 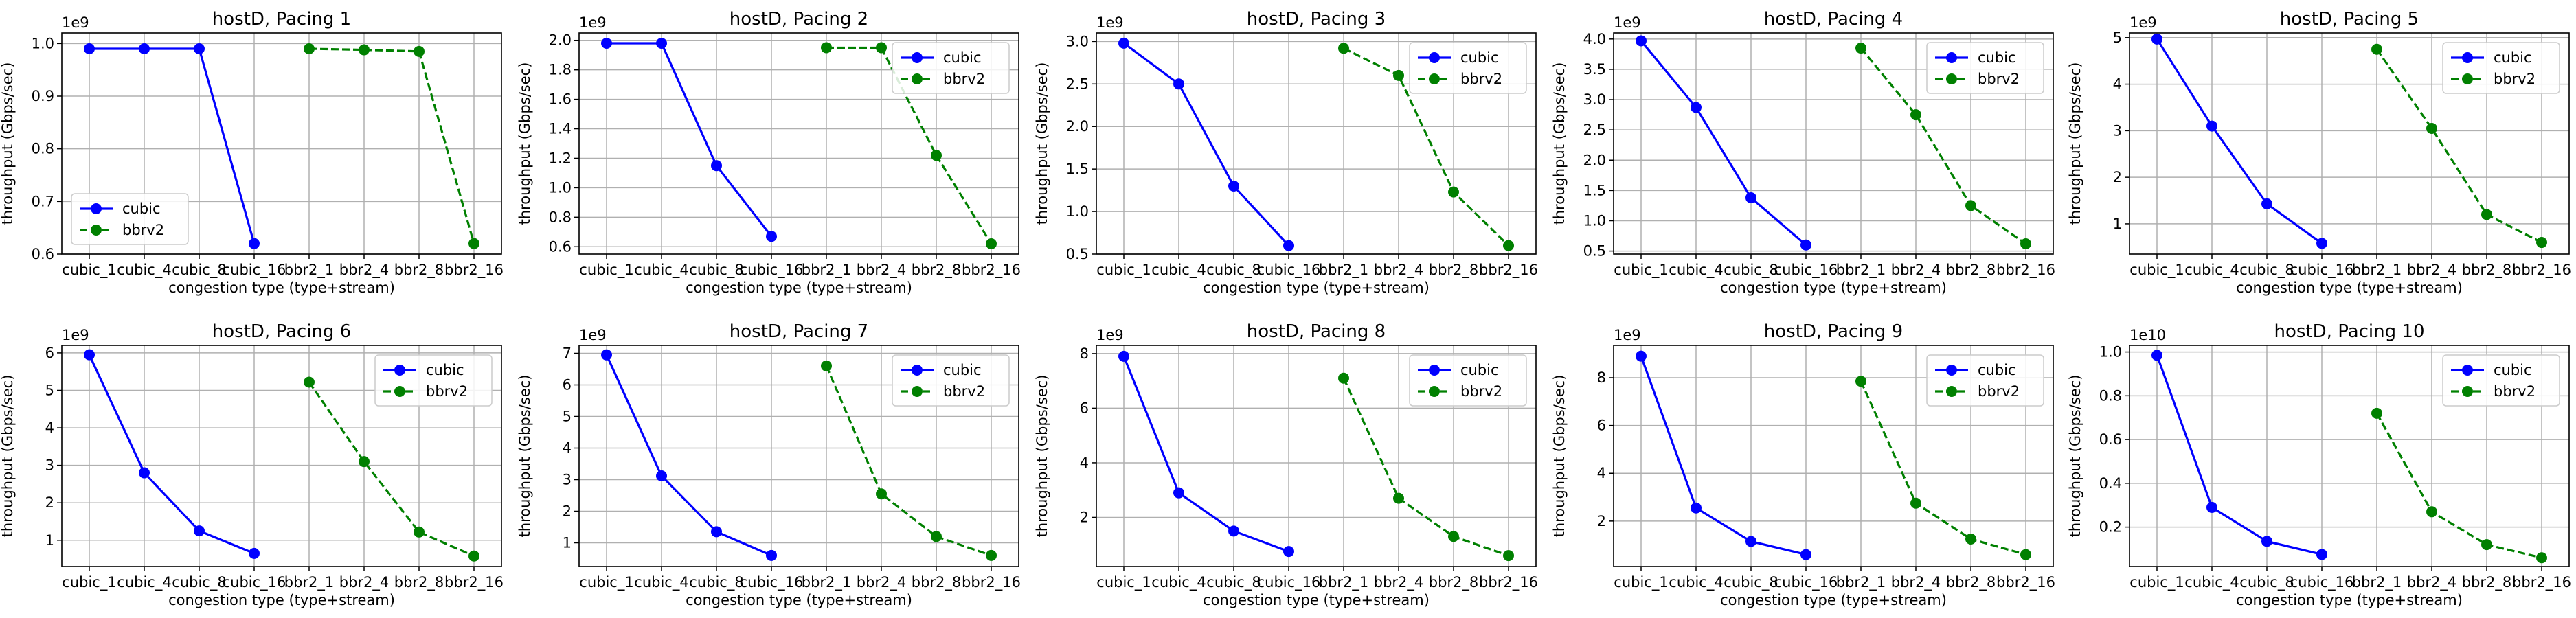 I want to click on subplot-title: hostD, Pacing 6, so click(x=281, y=331).